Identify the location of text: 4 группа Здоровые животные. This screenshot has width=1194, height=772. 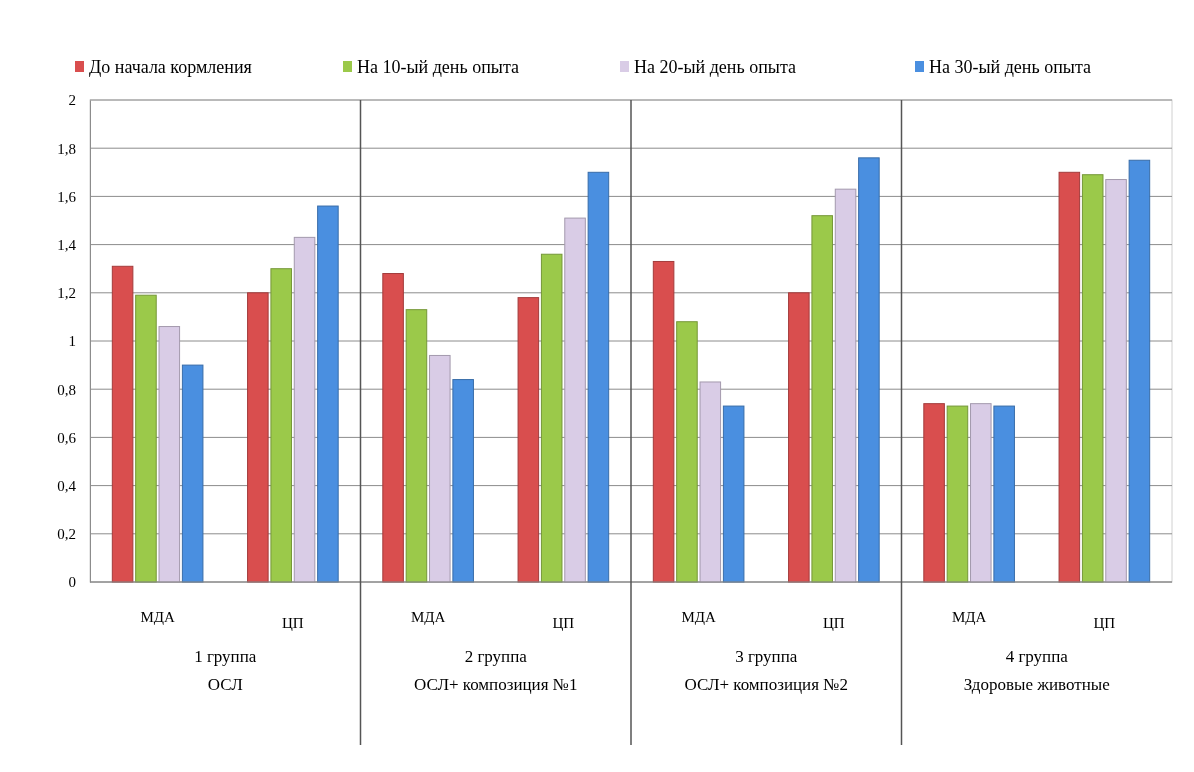
(1036, 670).